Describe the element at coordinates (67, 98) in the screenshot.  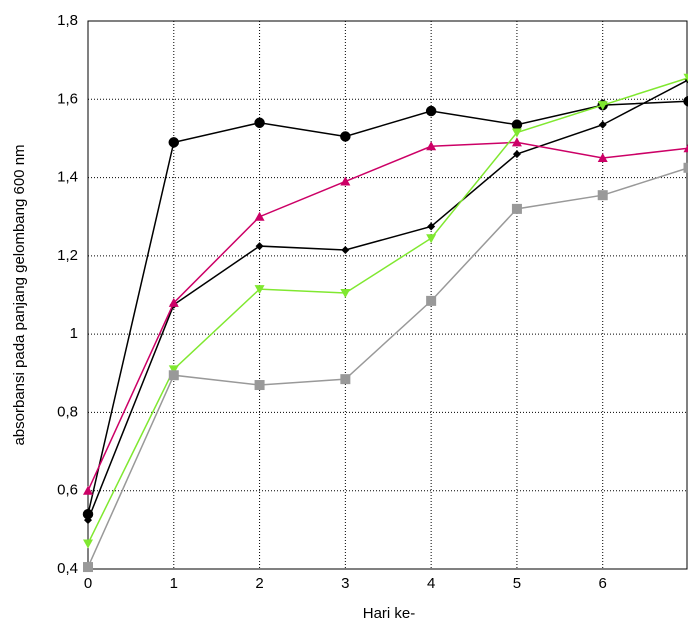
I see `y-tick-label: 1,6` at that location.